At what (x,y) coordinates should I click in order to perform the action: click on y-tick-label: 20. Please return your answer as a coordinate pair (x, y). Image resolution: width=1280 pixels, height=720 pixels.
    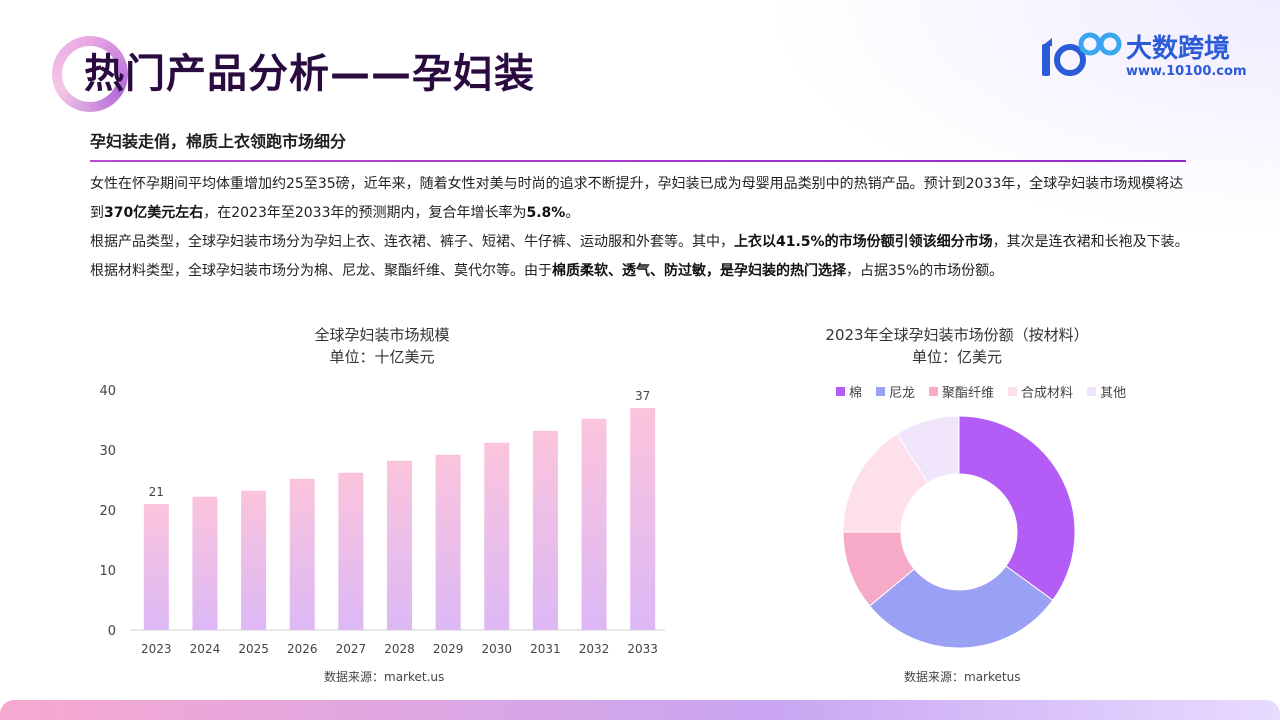
    Looking at the image, I should click on (107, 511).